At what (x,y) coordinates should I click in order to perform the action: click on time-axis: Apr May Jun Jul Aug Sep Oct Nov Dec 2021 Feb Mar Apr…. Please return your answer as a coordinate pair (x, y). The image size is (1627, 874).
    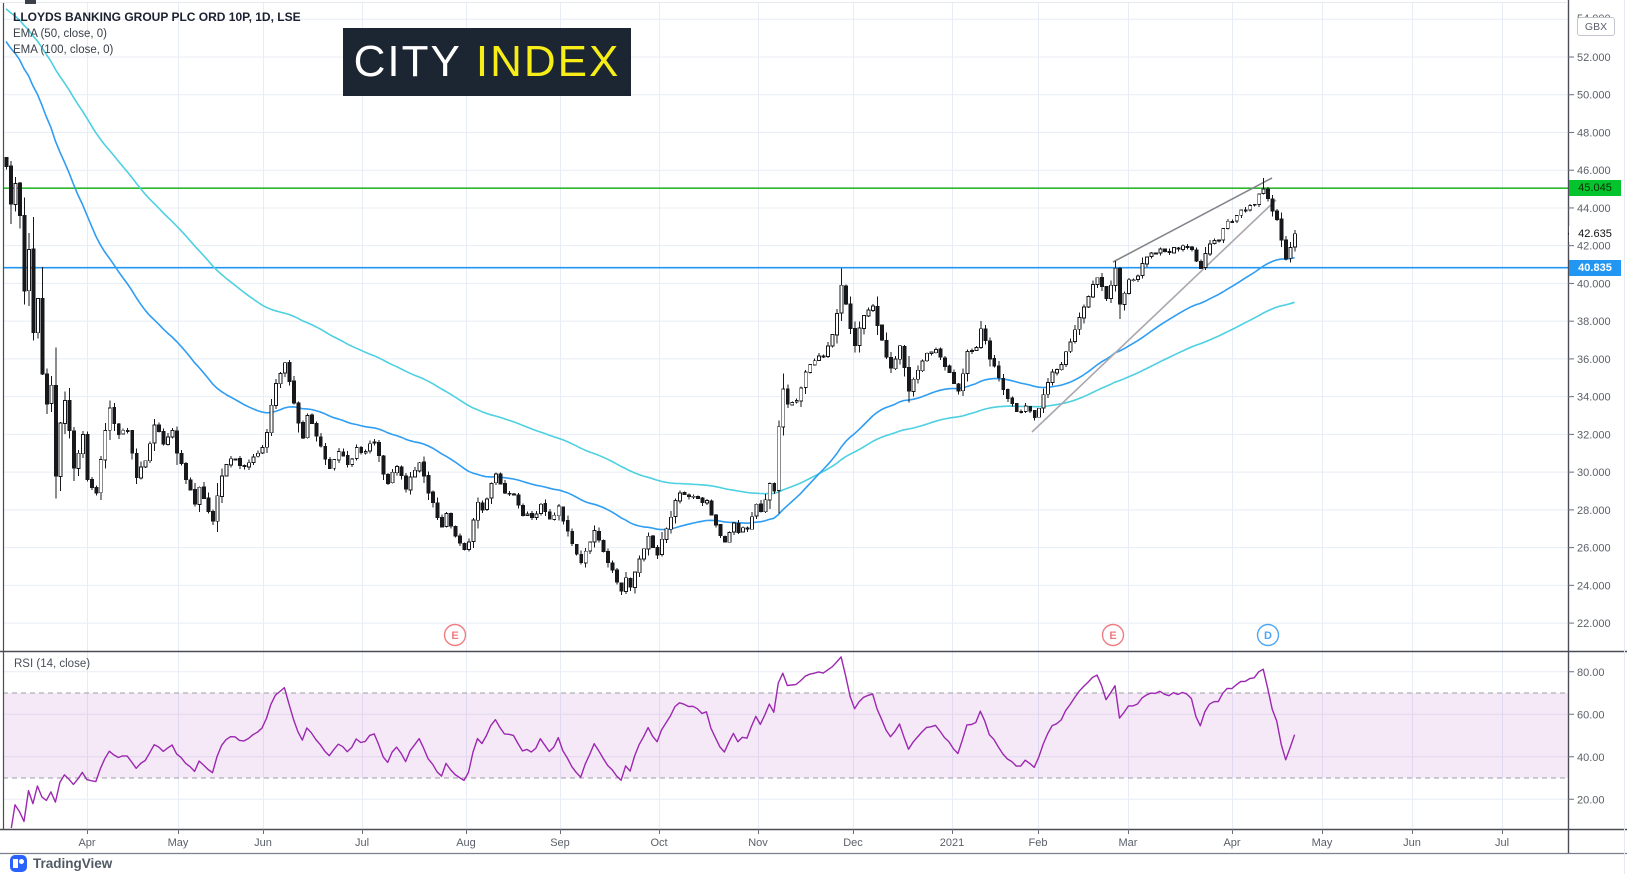
    Looking at the image, I should click on (793, 839).